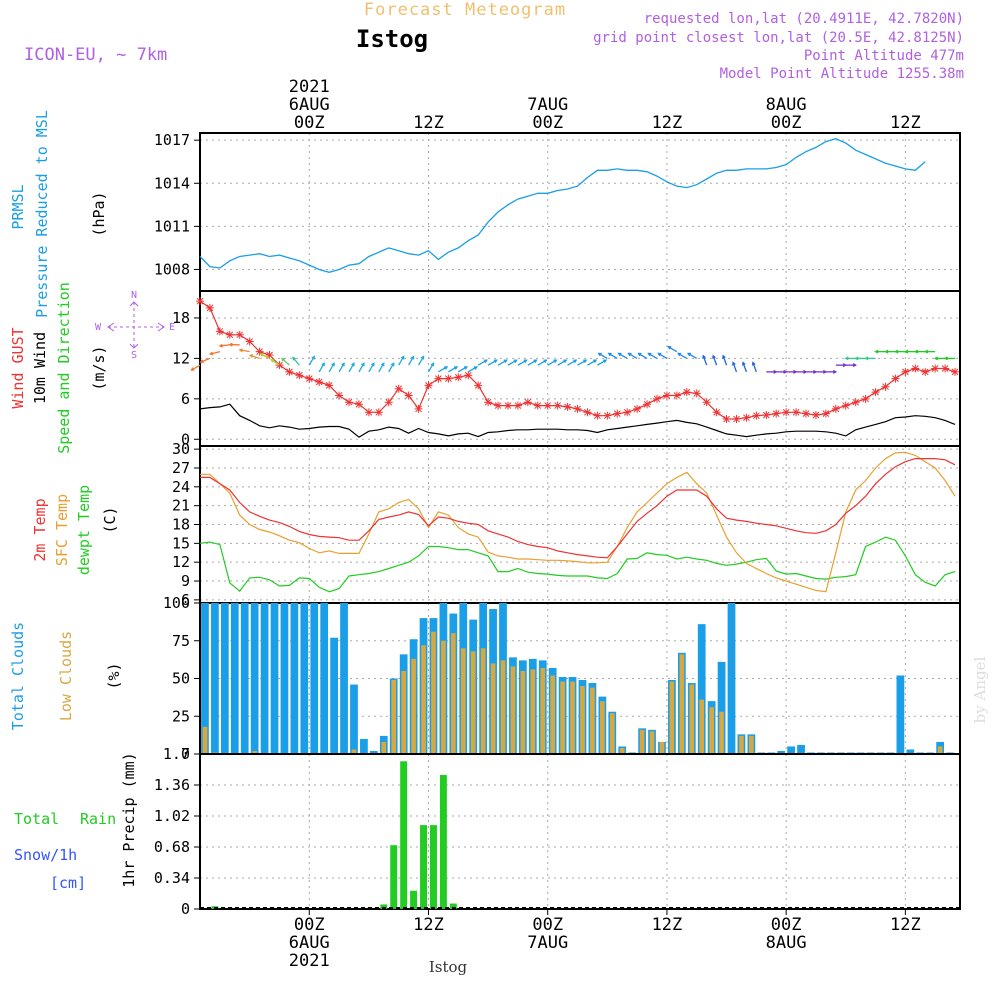 The height and width of the screenshot is (1000, 1000). I want to click on snow-label: Snow/1h, so click(45, 855).